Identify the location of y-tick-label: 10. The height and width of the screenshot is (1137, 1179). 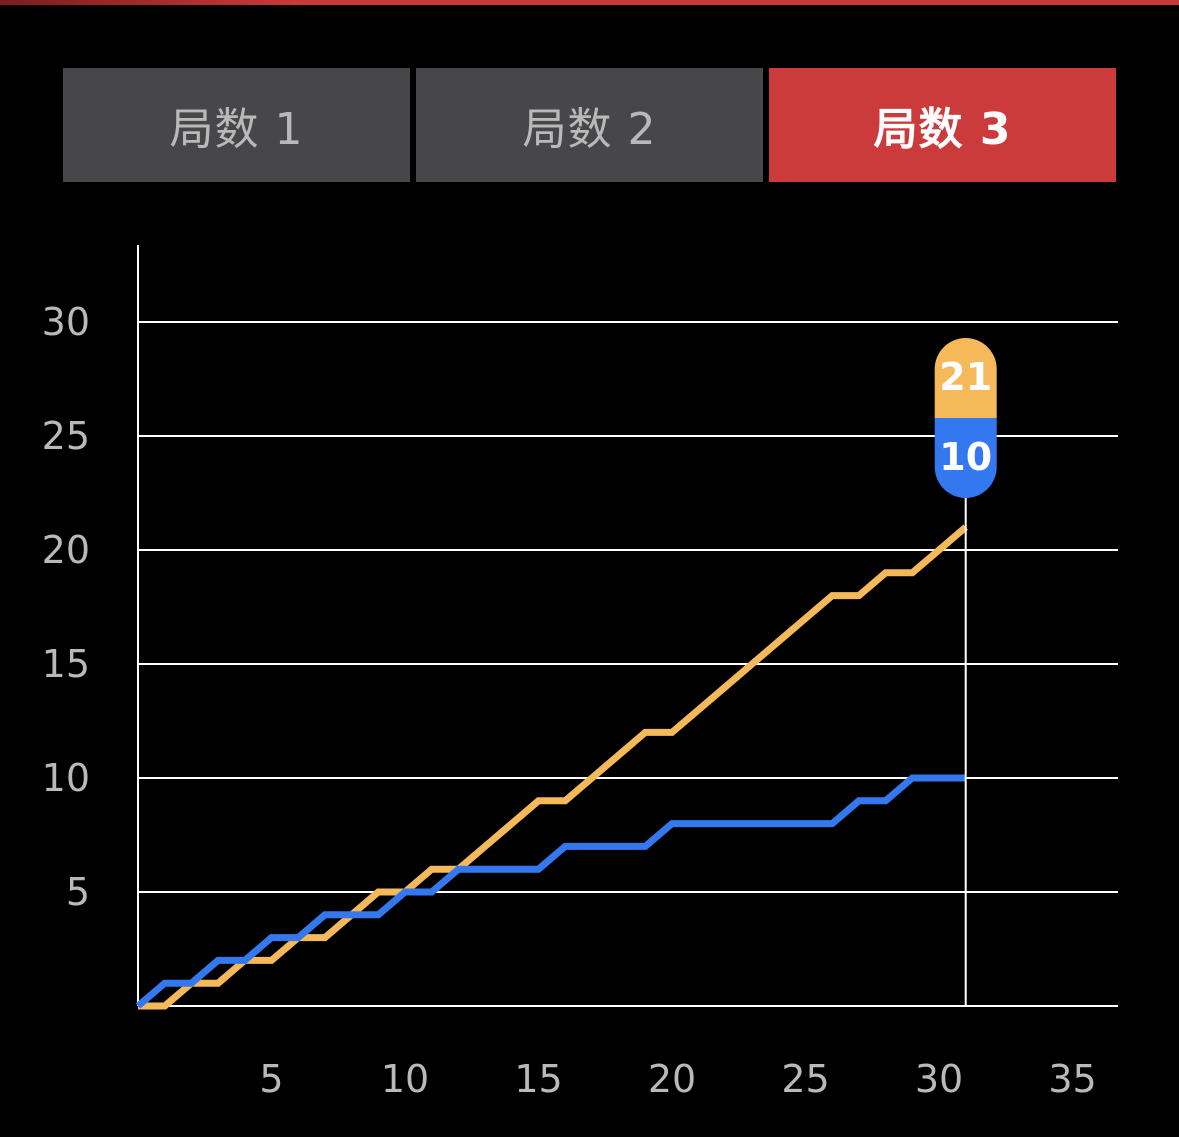
(66, 778).